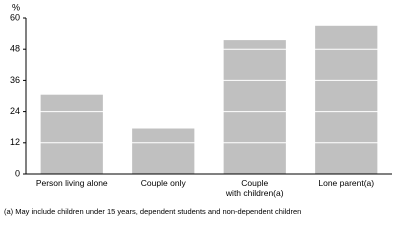 Image resolution: width=397 pixels, height=240 pixels. What do you see at coordinates (15, 80) in the screenshot?
I see `y-tick-label: 36` at bounding box center [15, 80].